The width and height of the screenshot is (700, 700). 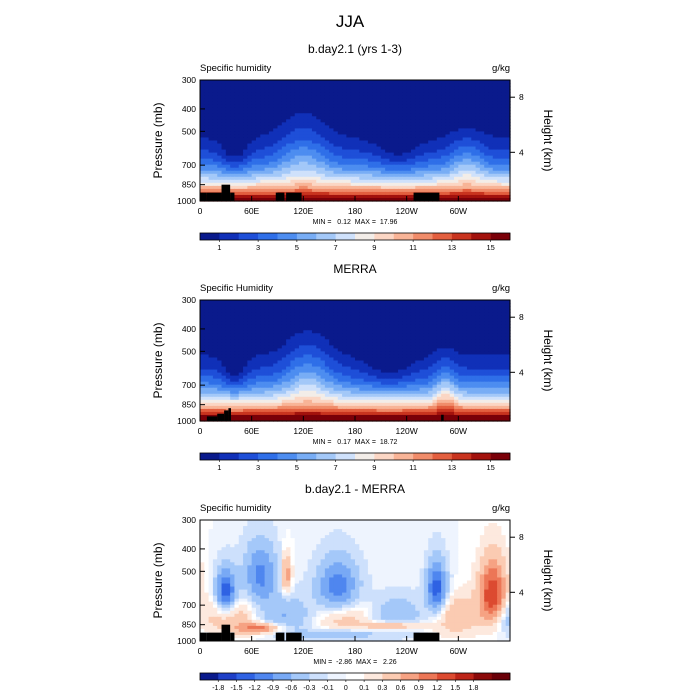 I want to click on units-label: g/kg, so click(x=501, y=288).